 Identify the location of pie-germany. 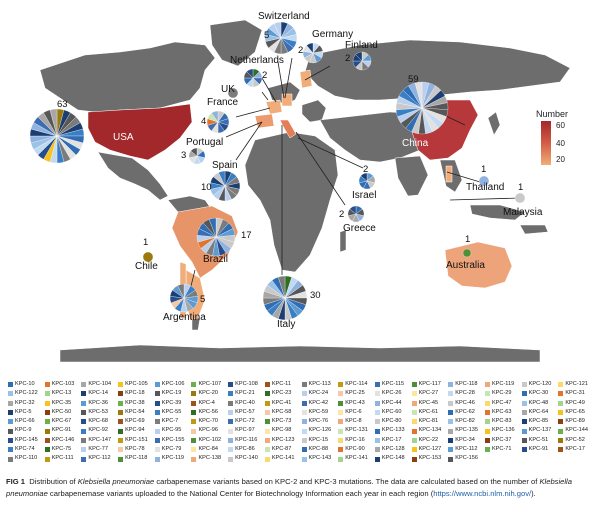
(313, 53).